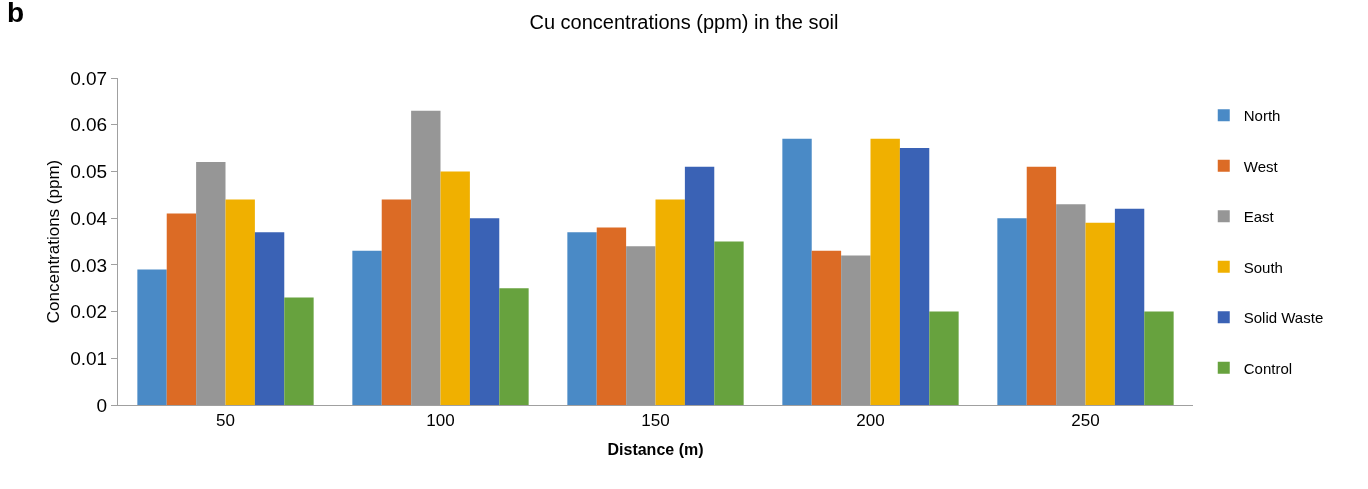 The width and height of the screenshot is (1368, 489). Describe the element at coordinates (16, 14) in the screenshot. I see `text: b` at that location.